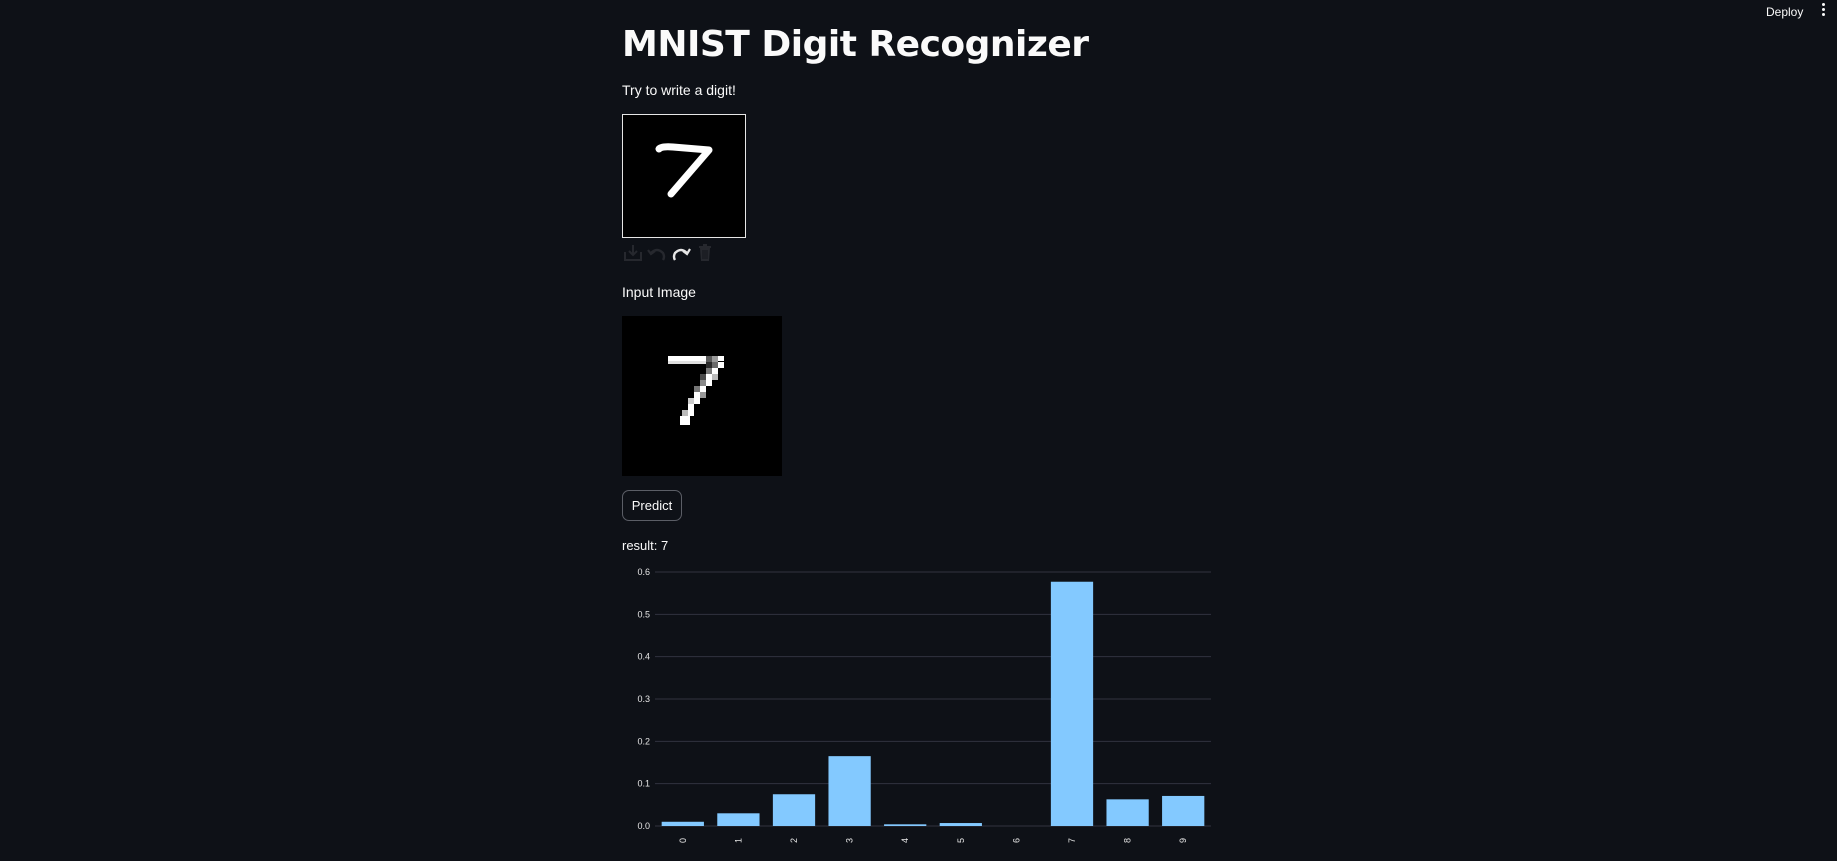  What do you see at coordinates (684, 170) in the screenshot?
I see `drawn-stroke` at bounding box center [684, 170].